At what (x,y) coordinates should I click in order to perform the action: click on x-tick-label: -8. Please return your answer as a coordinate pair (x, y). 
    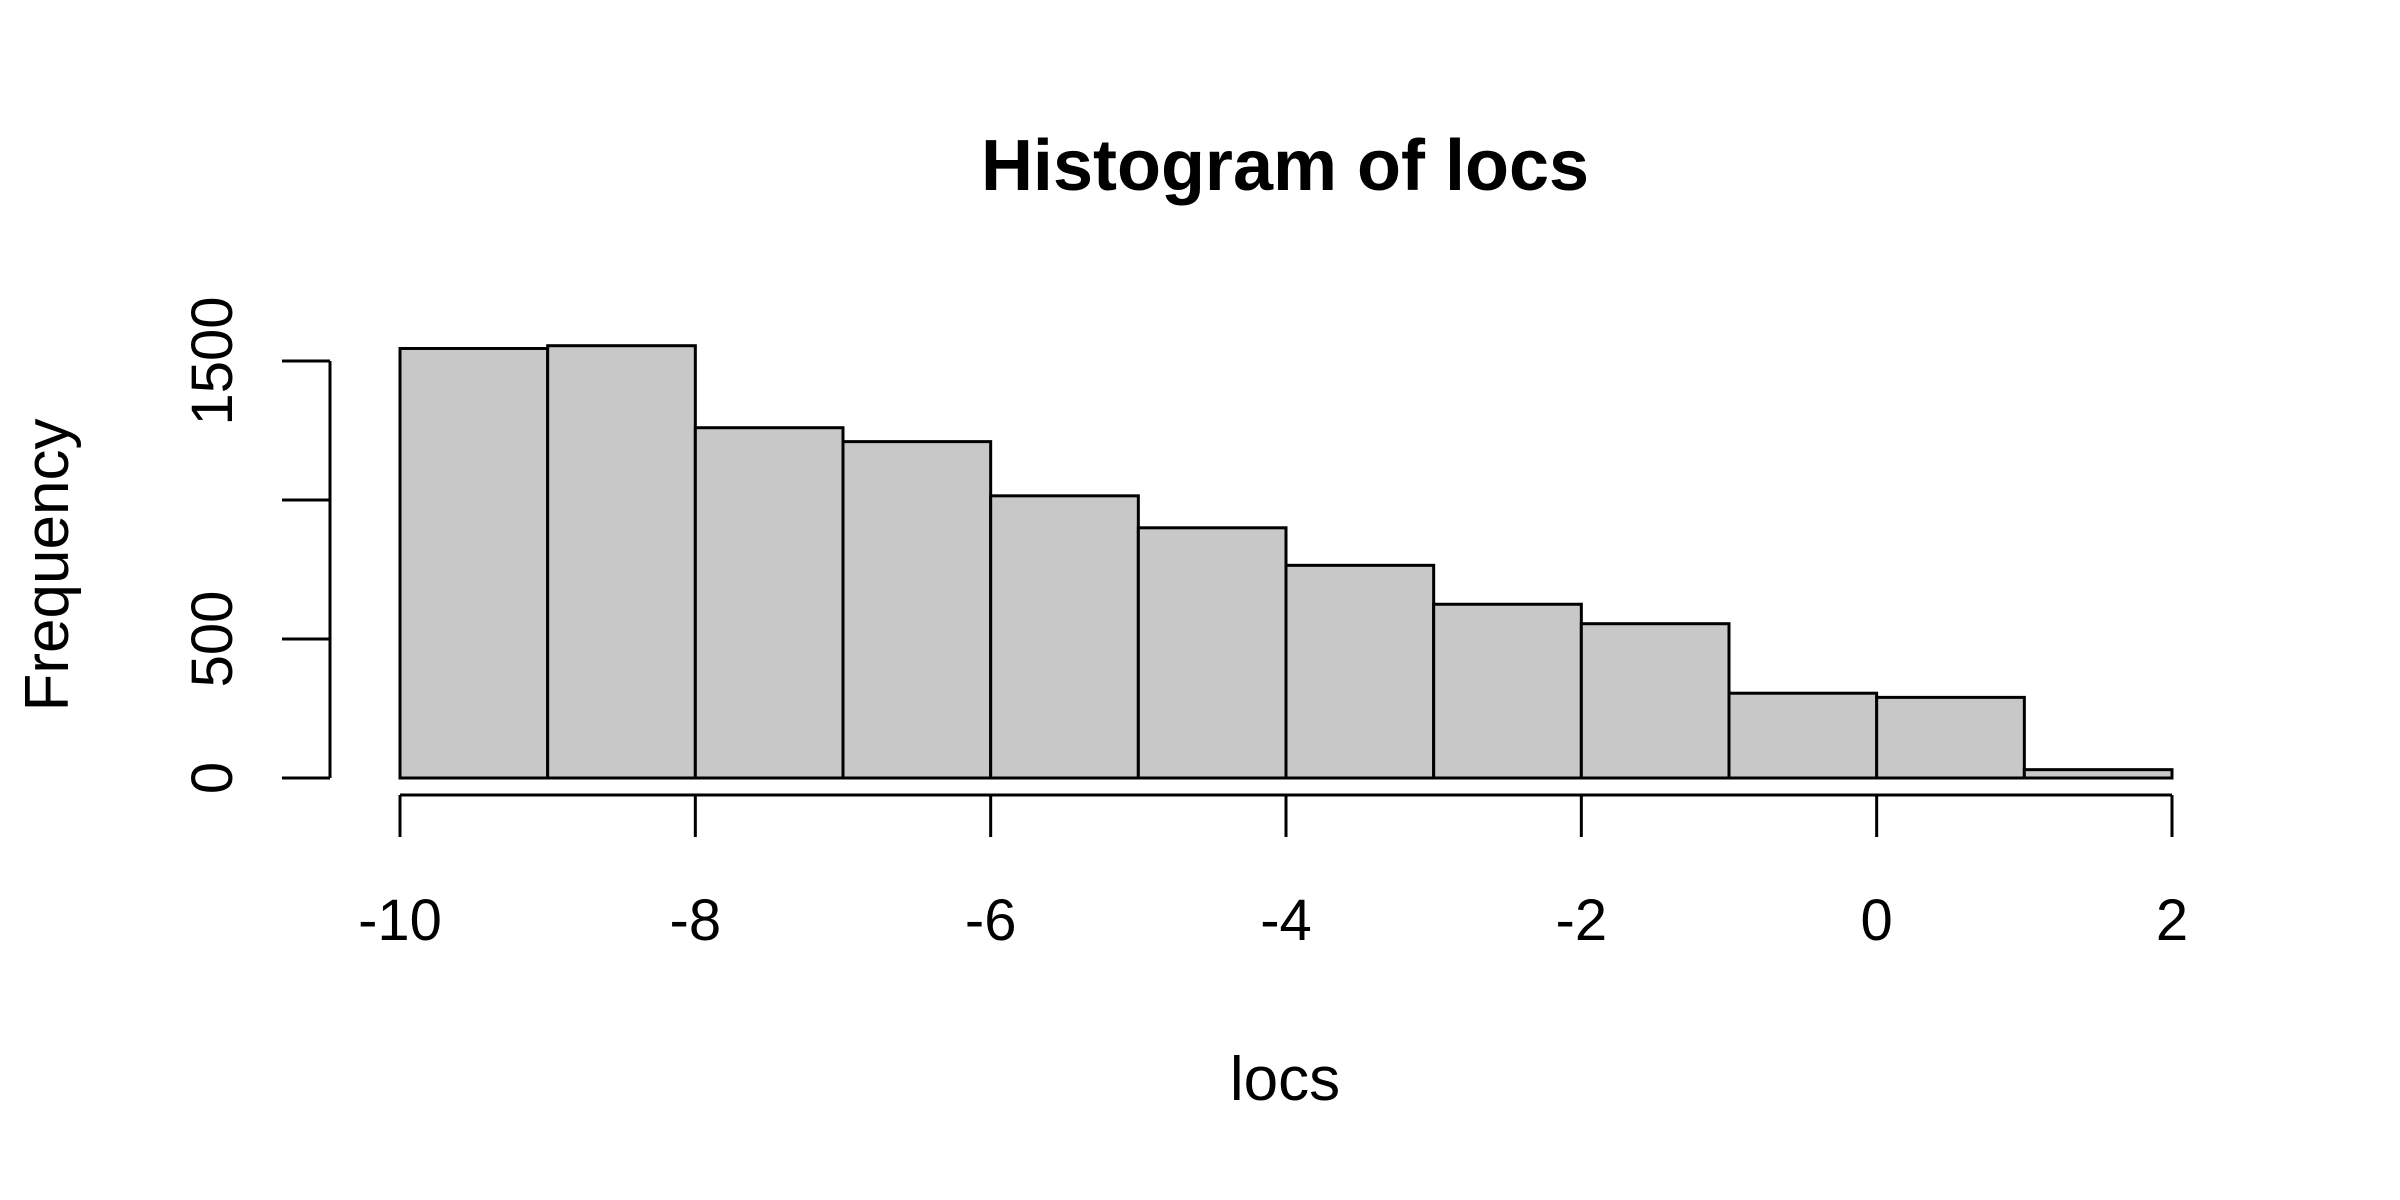
    Looking at the image, I should click on (696, 920).